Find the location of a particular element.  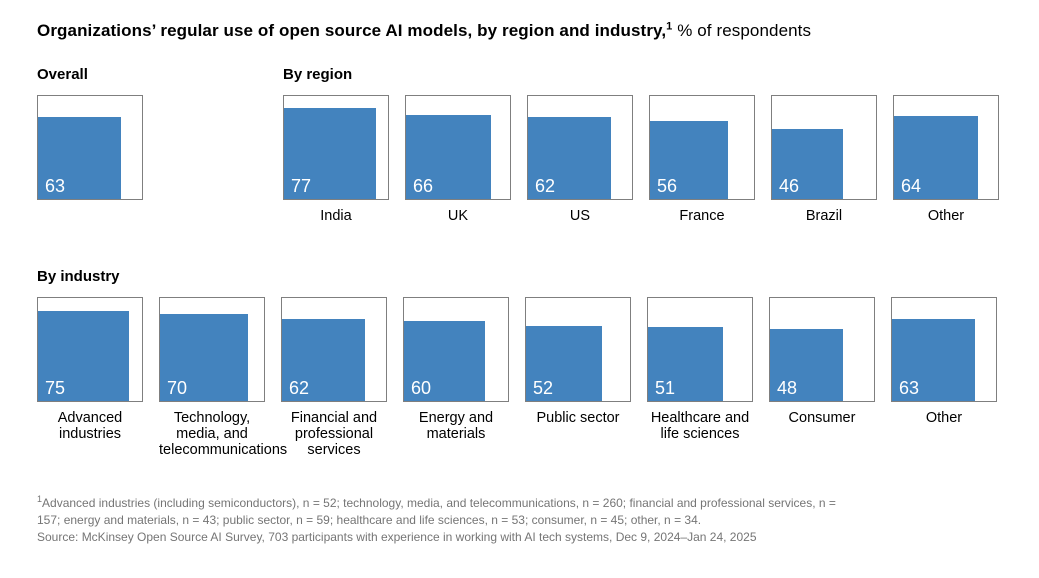

bar-chart-cell: 66 UK is located at coordinates (458, 159).